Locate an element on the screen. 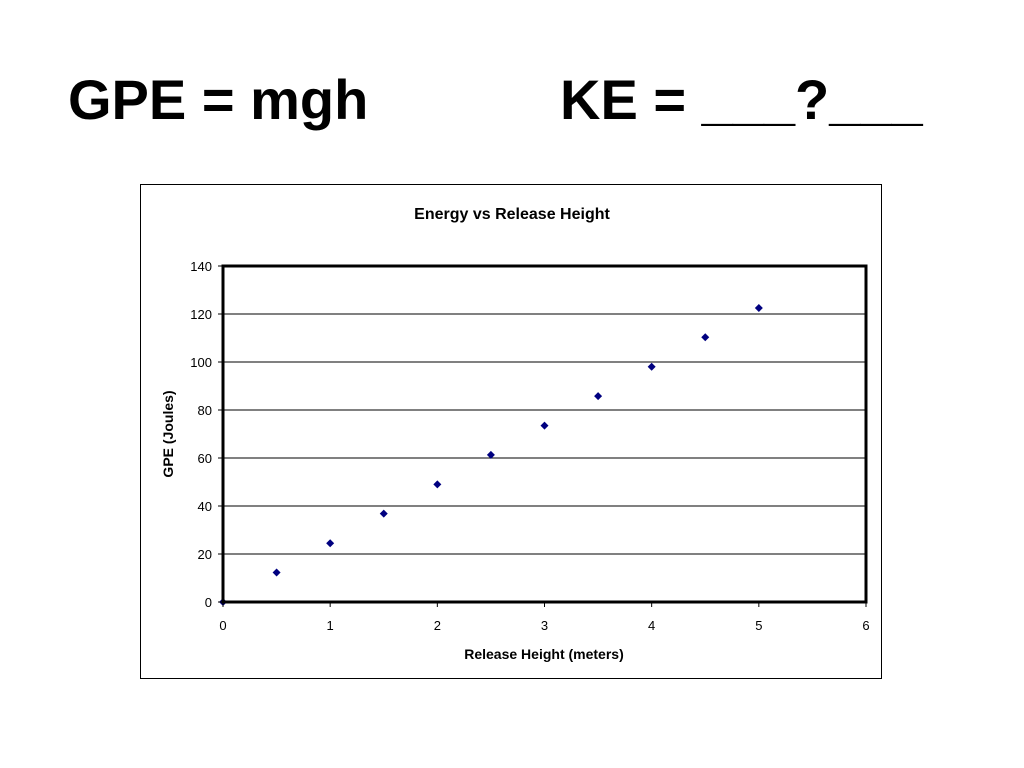  x-axis-label: Release Height (meters) is located at coordinates (544, 654).